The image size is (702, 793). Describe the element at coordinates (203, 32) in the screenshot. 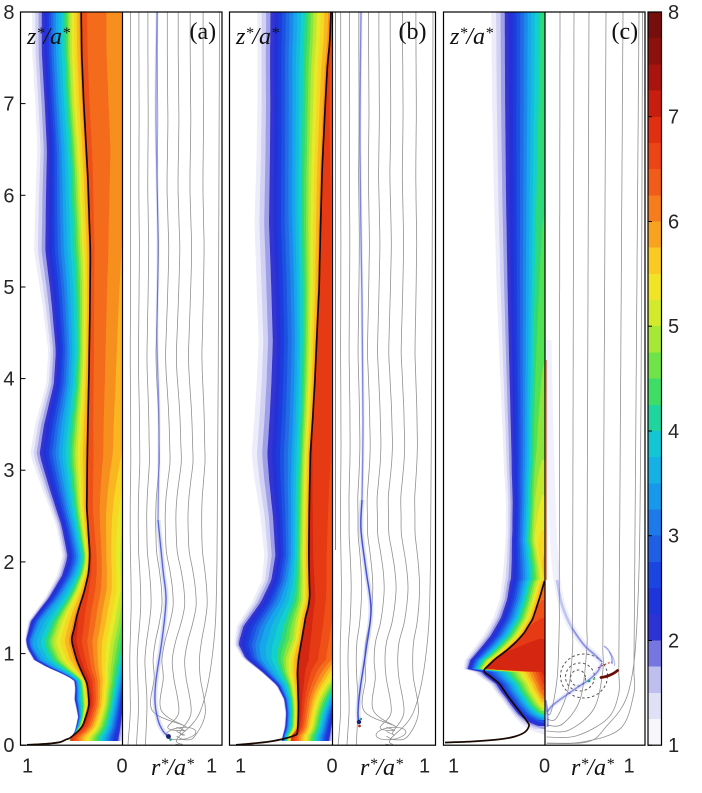

I see `svg-text: (a)` at that location.